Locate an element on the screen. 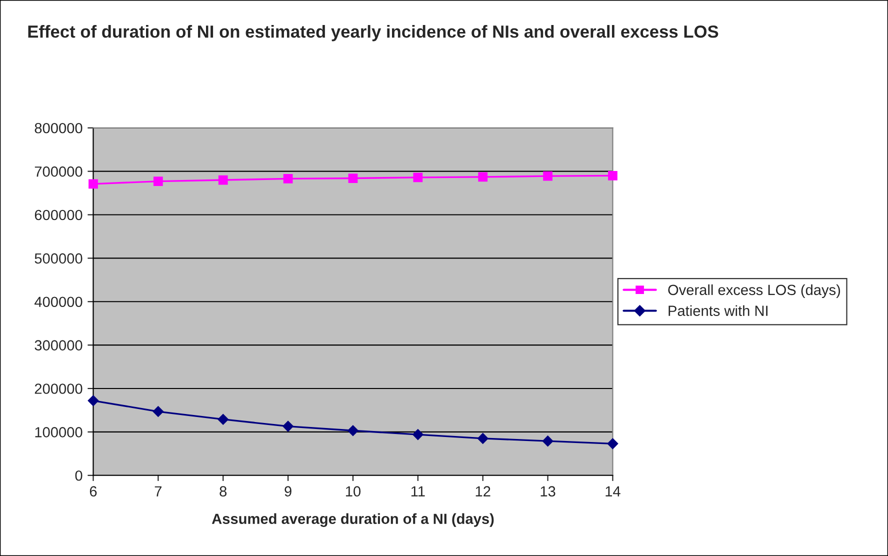 Image resolution: width=888 pixels, height=556 pixels. x-tick-label: 12 is located at coordinates (483, 491).